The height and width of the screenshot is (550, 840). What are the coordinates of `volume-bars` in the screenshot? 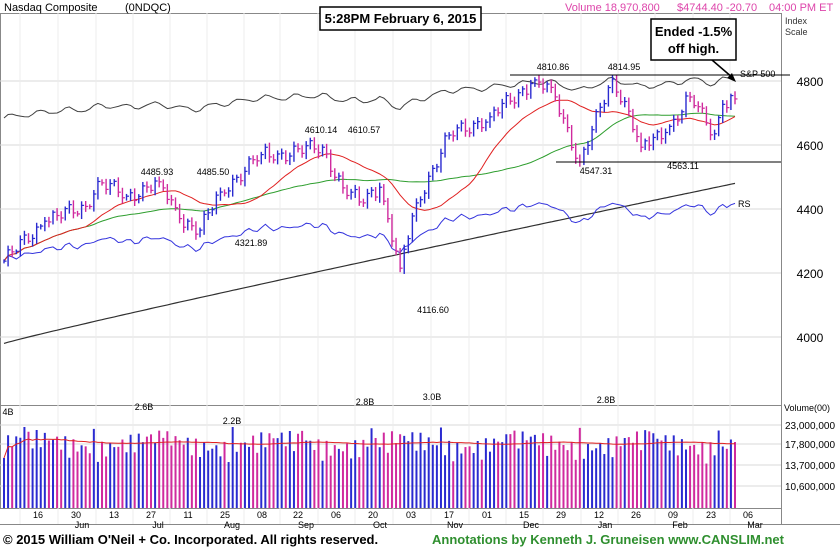 It's located at (369, 467).